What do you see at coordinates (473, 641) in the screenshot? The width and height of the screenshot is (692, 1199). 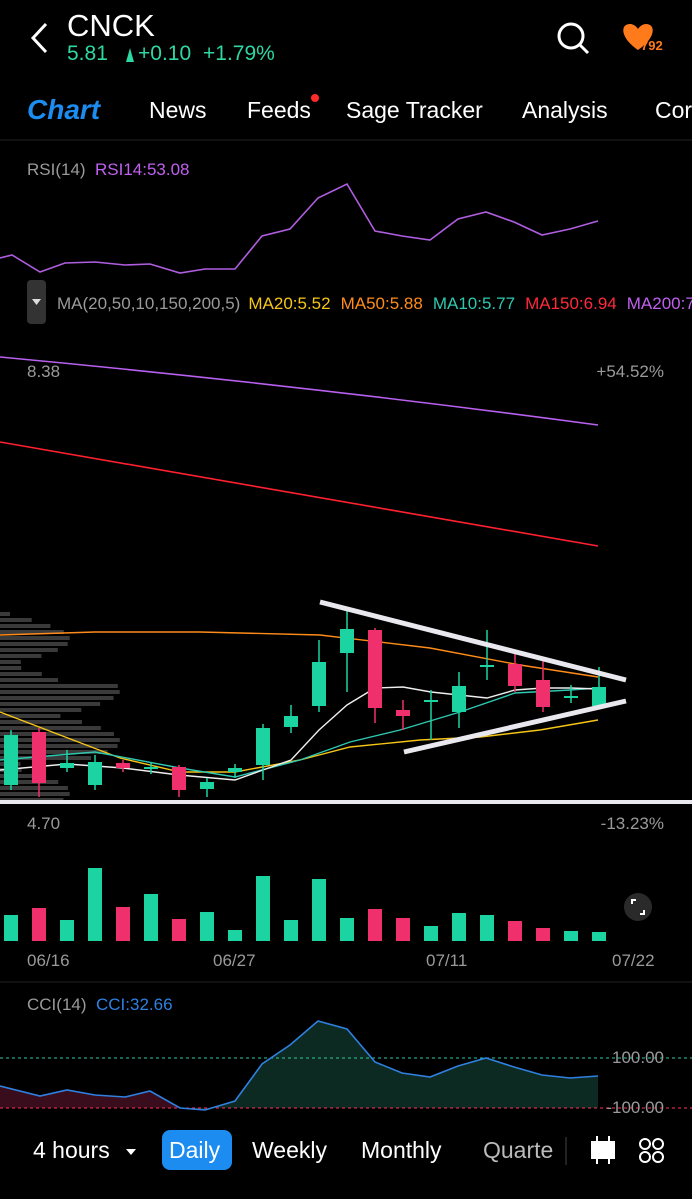 I see `trendline` at bounding box center [473, 641].